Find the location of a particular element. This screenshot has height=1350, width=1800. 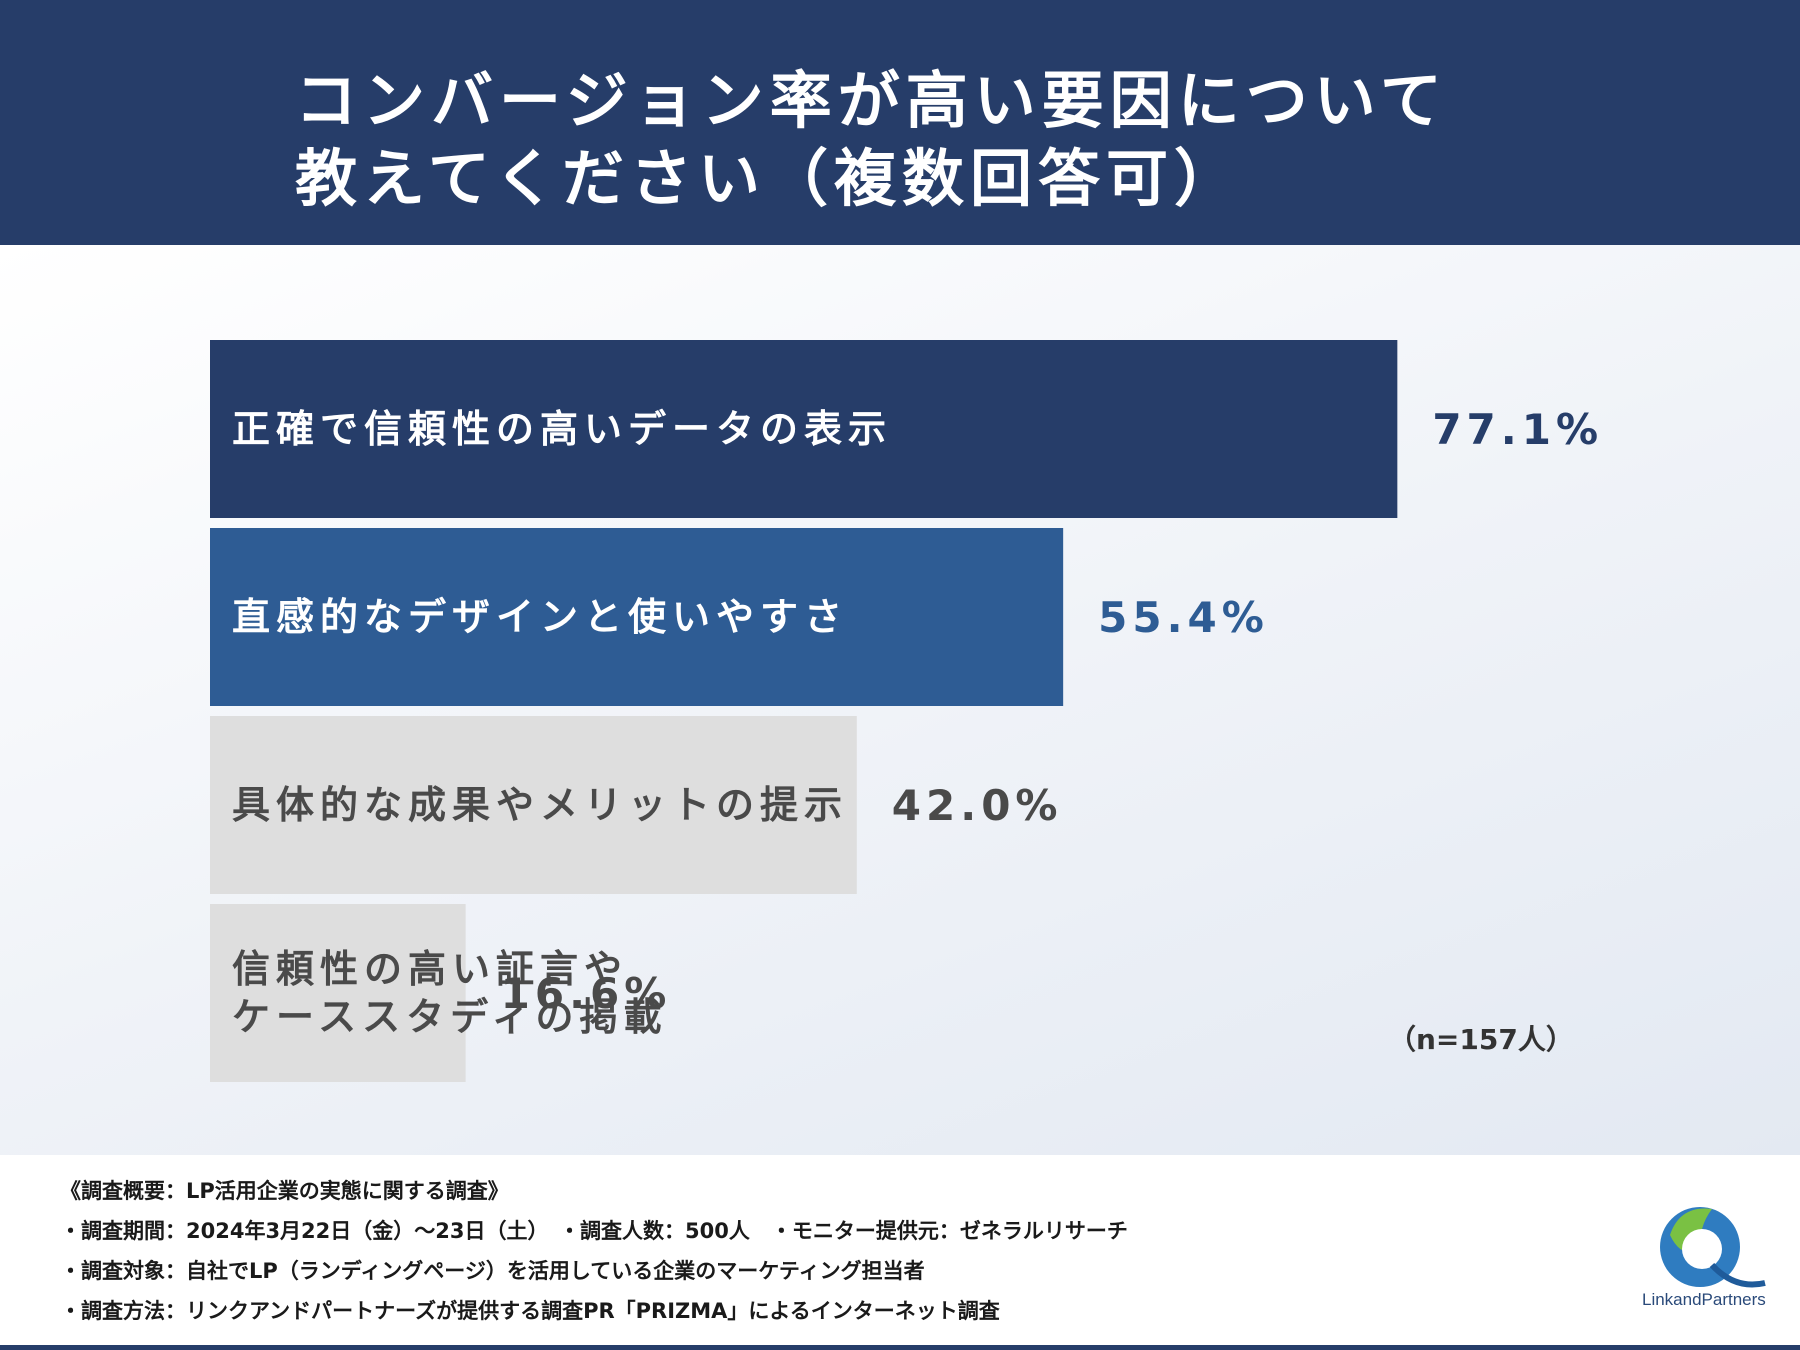

bar-label-1: 正確で信頼性の高いデータの表示 is located at coordinates (562, 429).